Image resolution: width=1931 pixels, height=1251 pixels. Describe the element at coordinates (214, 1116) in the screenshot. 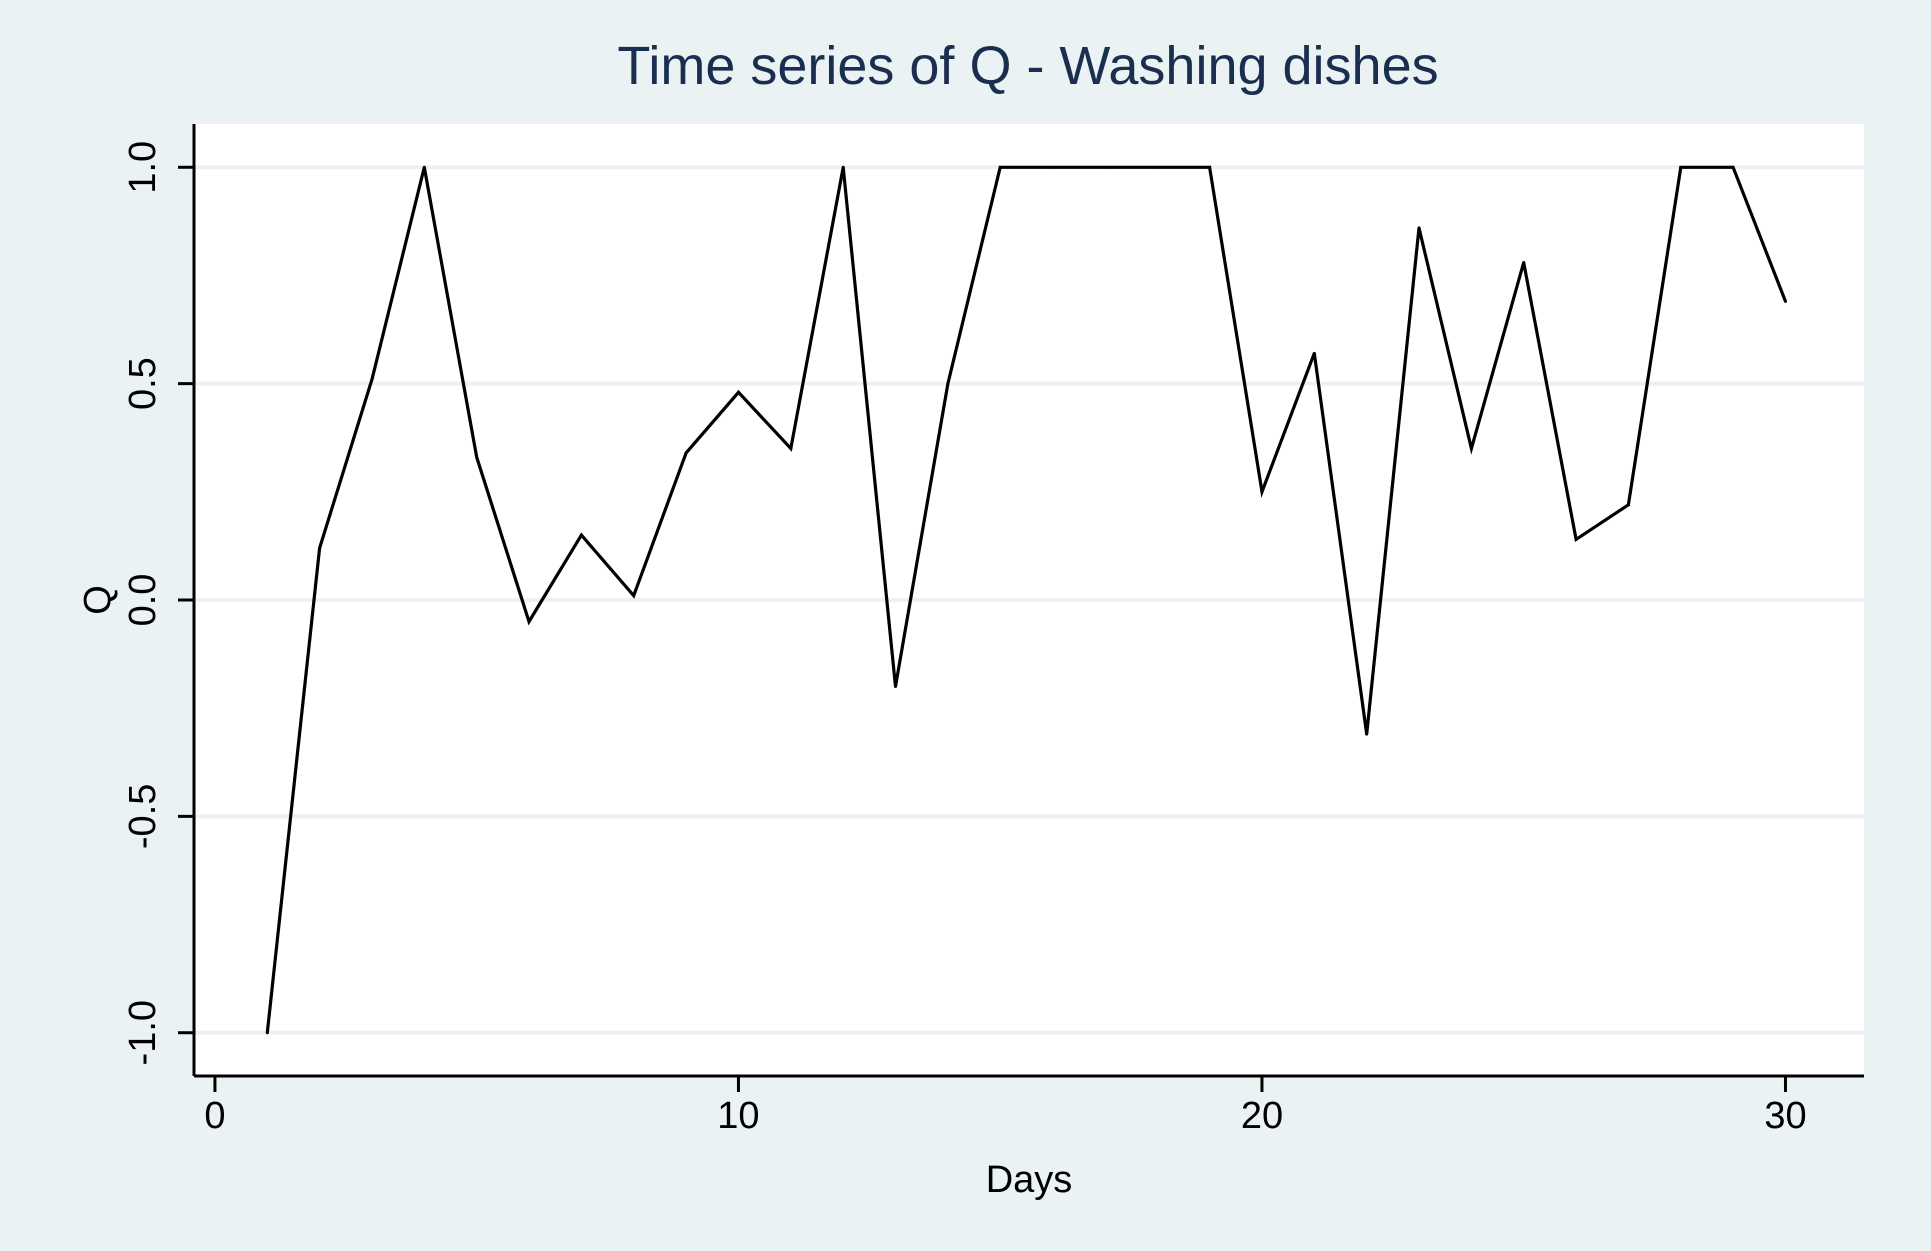

I see `x-tick-label-0: 0` at that location.